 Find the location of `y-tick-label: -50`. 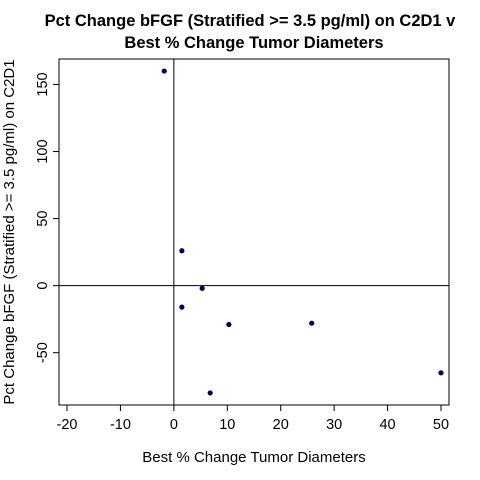

y-tick-label: -50 is located at coordinates (43, 352).